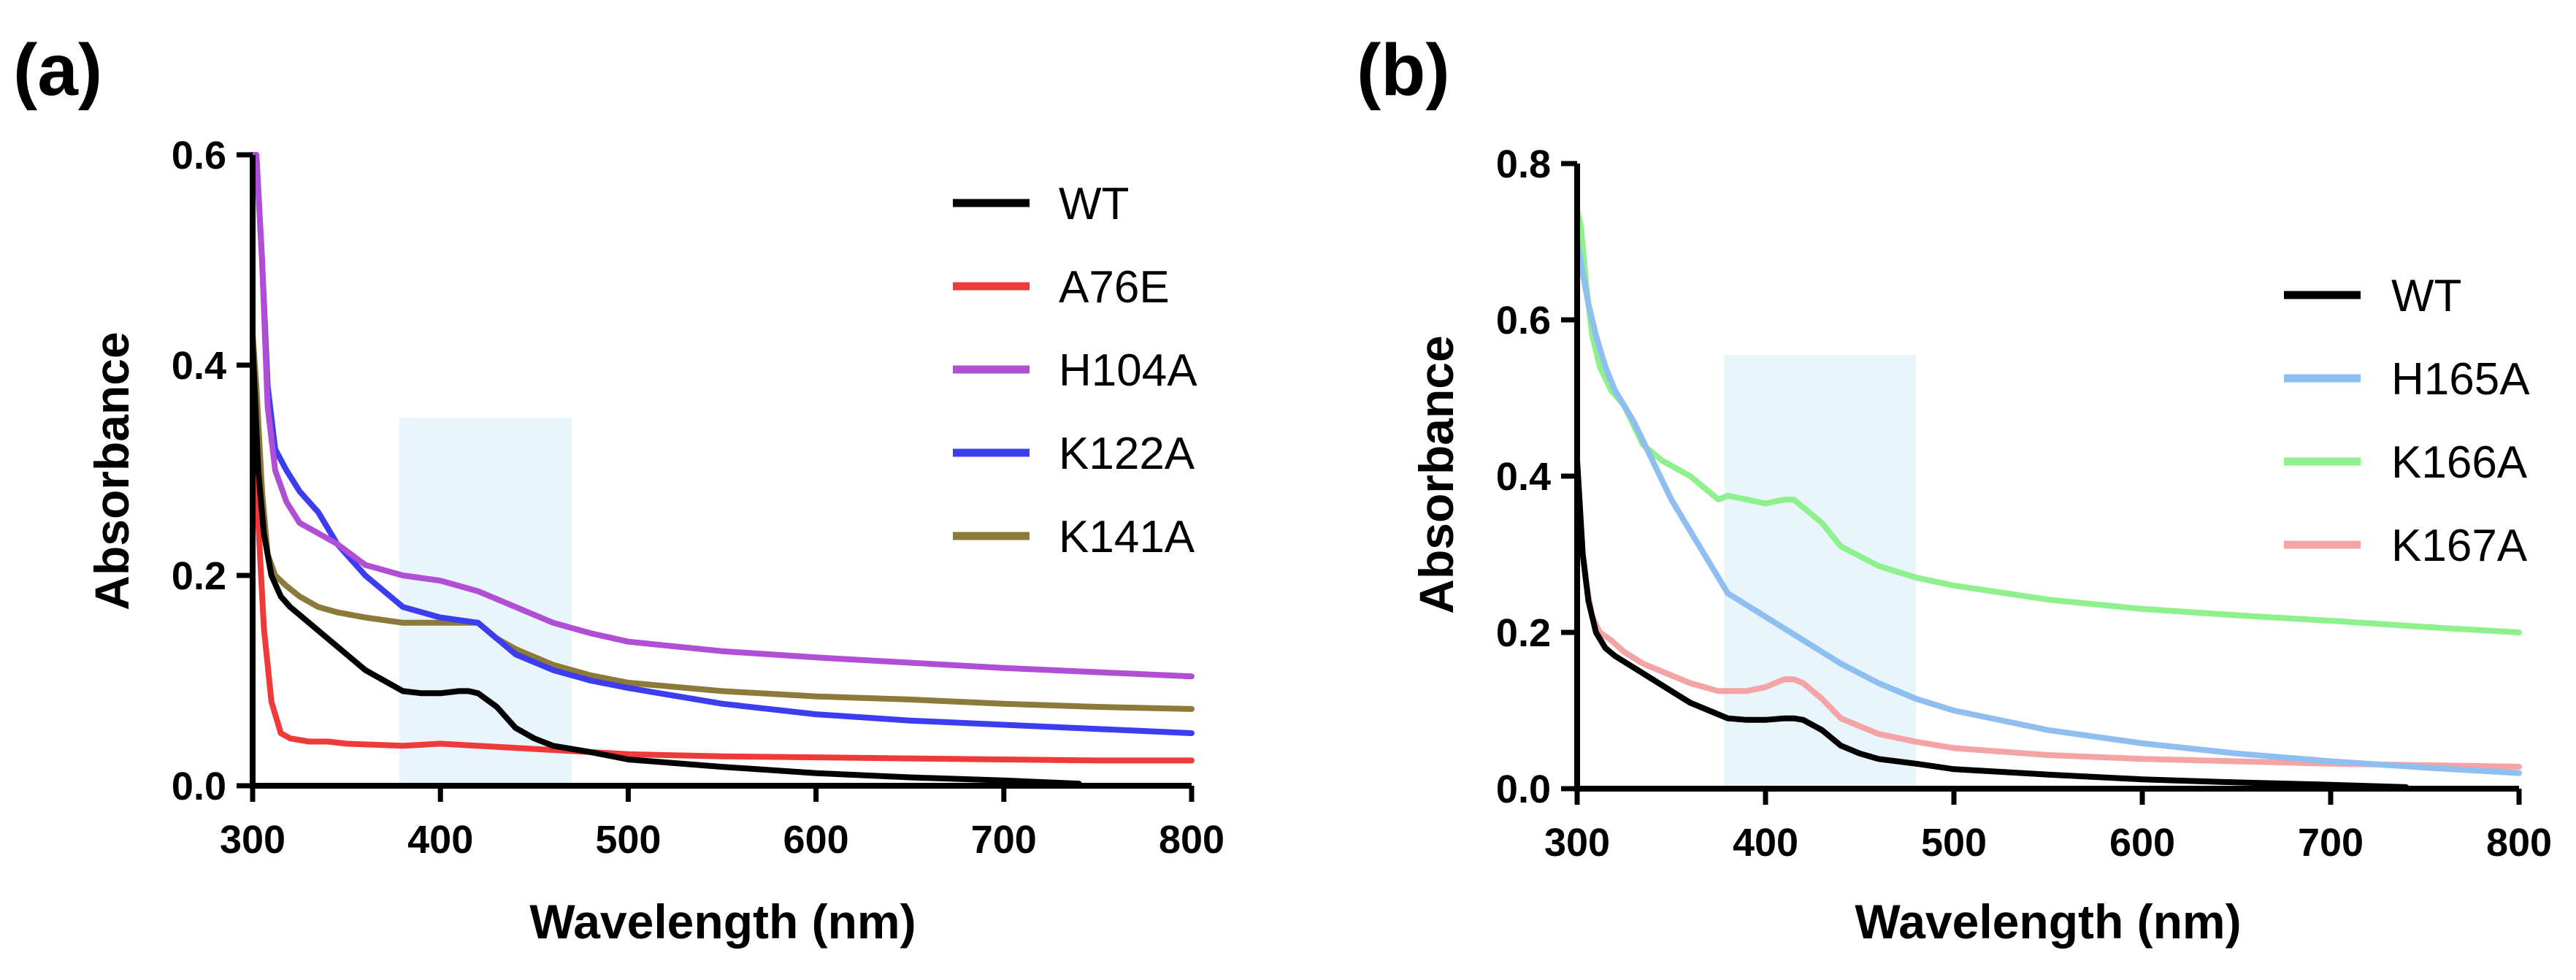 Image resolution: width=2576 pixels, height=980 pixels. Describe the element at coordinates (212, 471) in the screenshot. I see `panel-a-y-ticks: 0.0 0.2 0.4 0.6` at that location.